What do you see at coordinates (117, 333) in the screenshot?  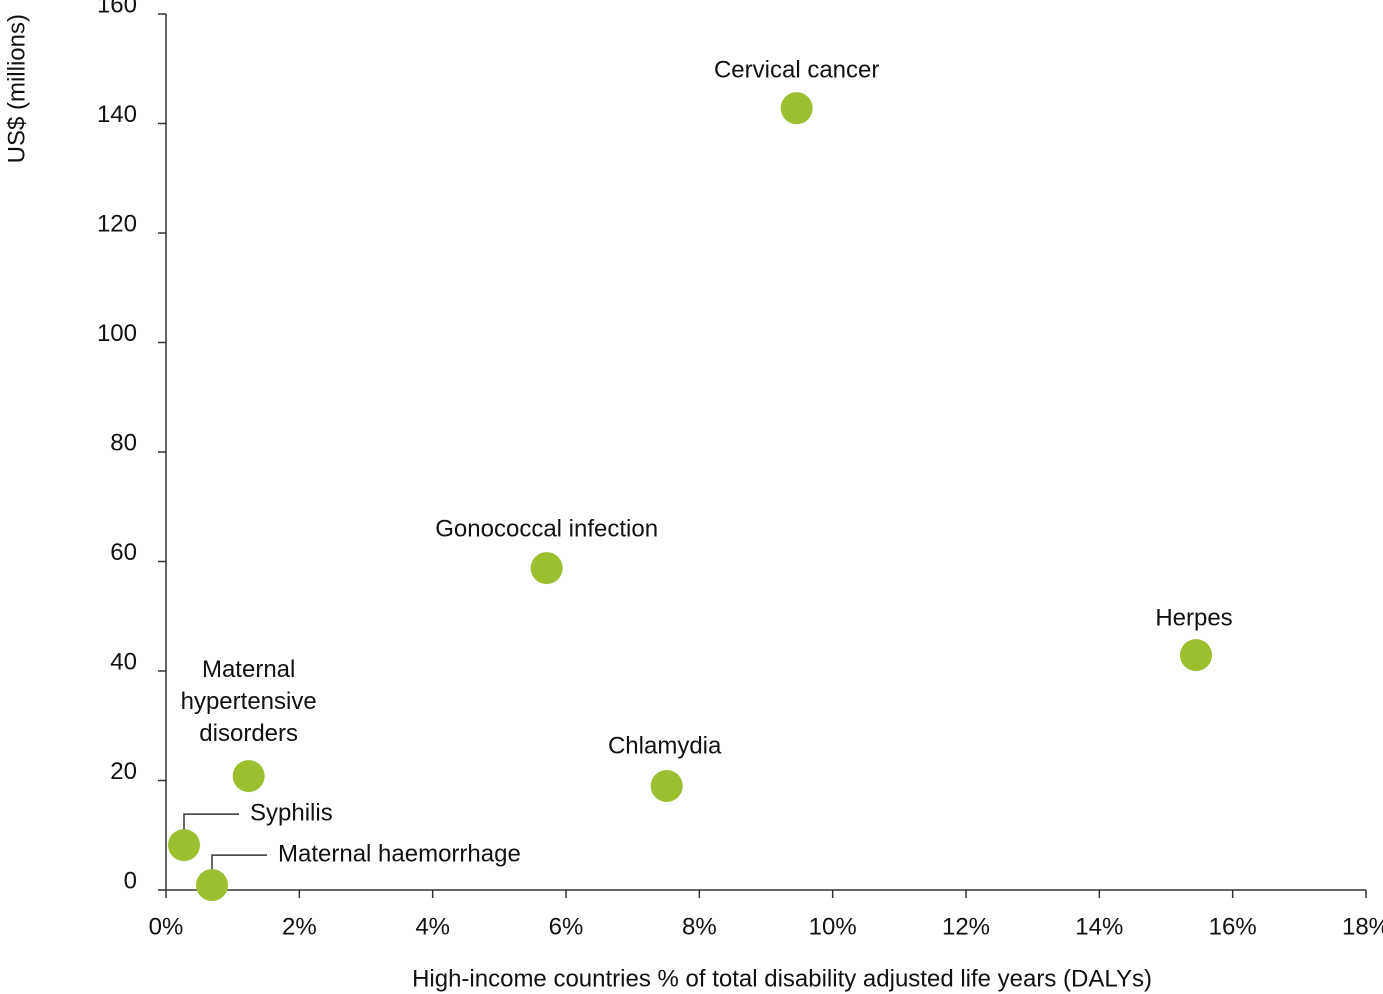 I see `y-tick-label: 100` at bounding box center [117, 333].